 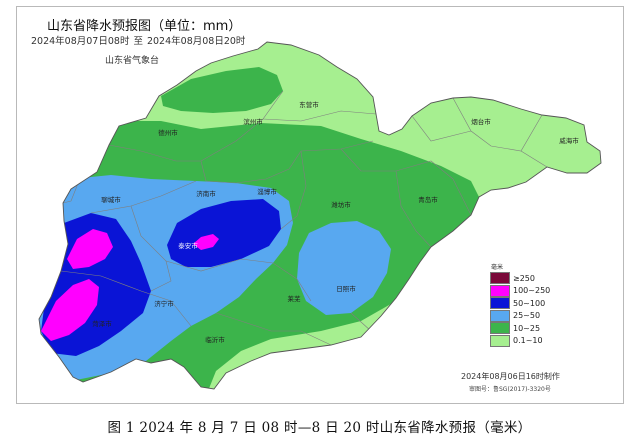 What do you see at coordinates (80, 41) in the screenshot?
I see `period-start: 2024年08月07日08时` at bounding box center [80, 41].